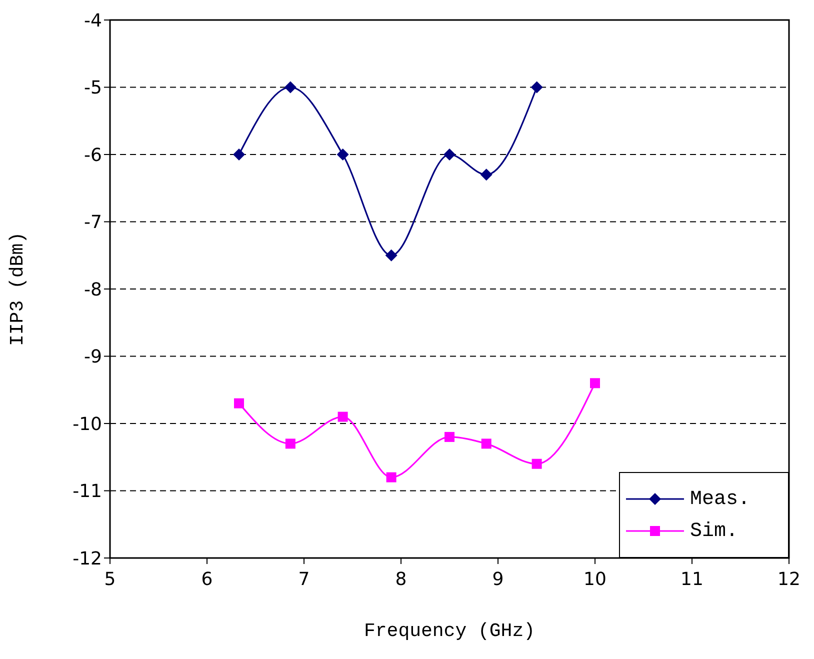 Image resolution: width=814 pixels, height=659 pixels. What do you see at coordinates (93, 289) in the screenshot?
I see `y-tick-label: -8` at bounding box center [93, 289].